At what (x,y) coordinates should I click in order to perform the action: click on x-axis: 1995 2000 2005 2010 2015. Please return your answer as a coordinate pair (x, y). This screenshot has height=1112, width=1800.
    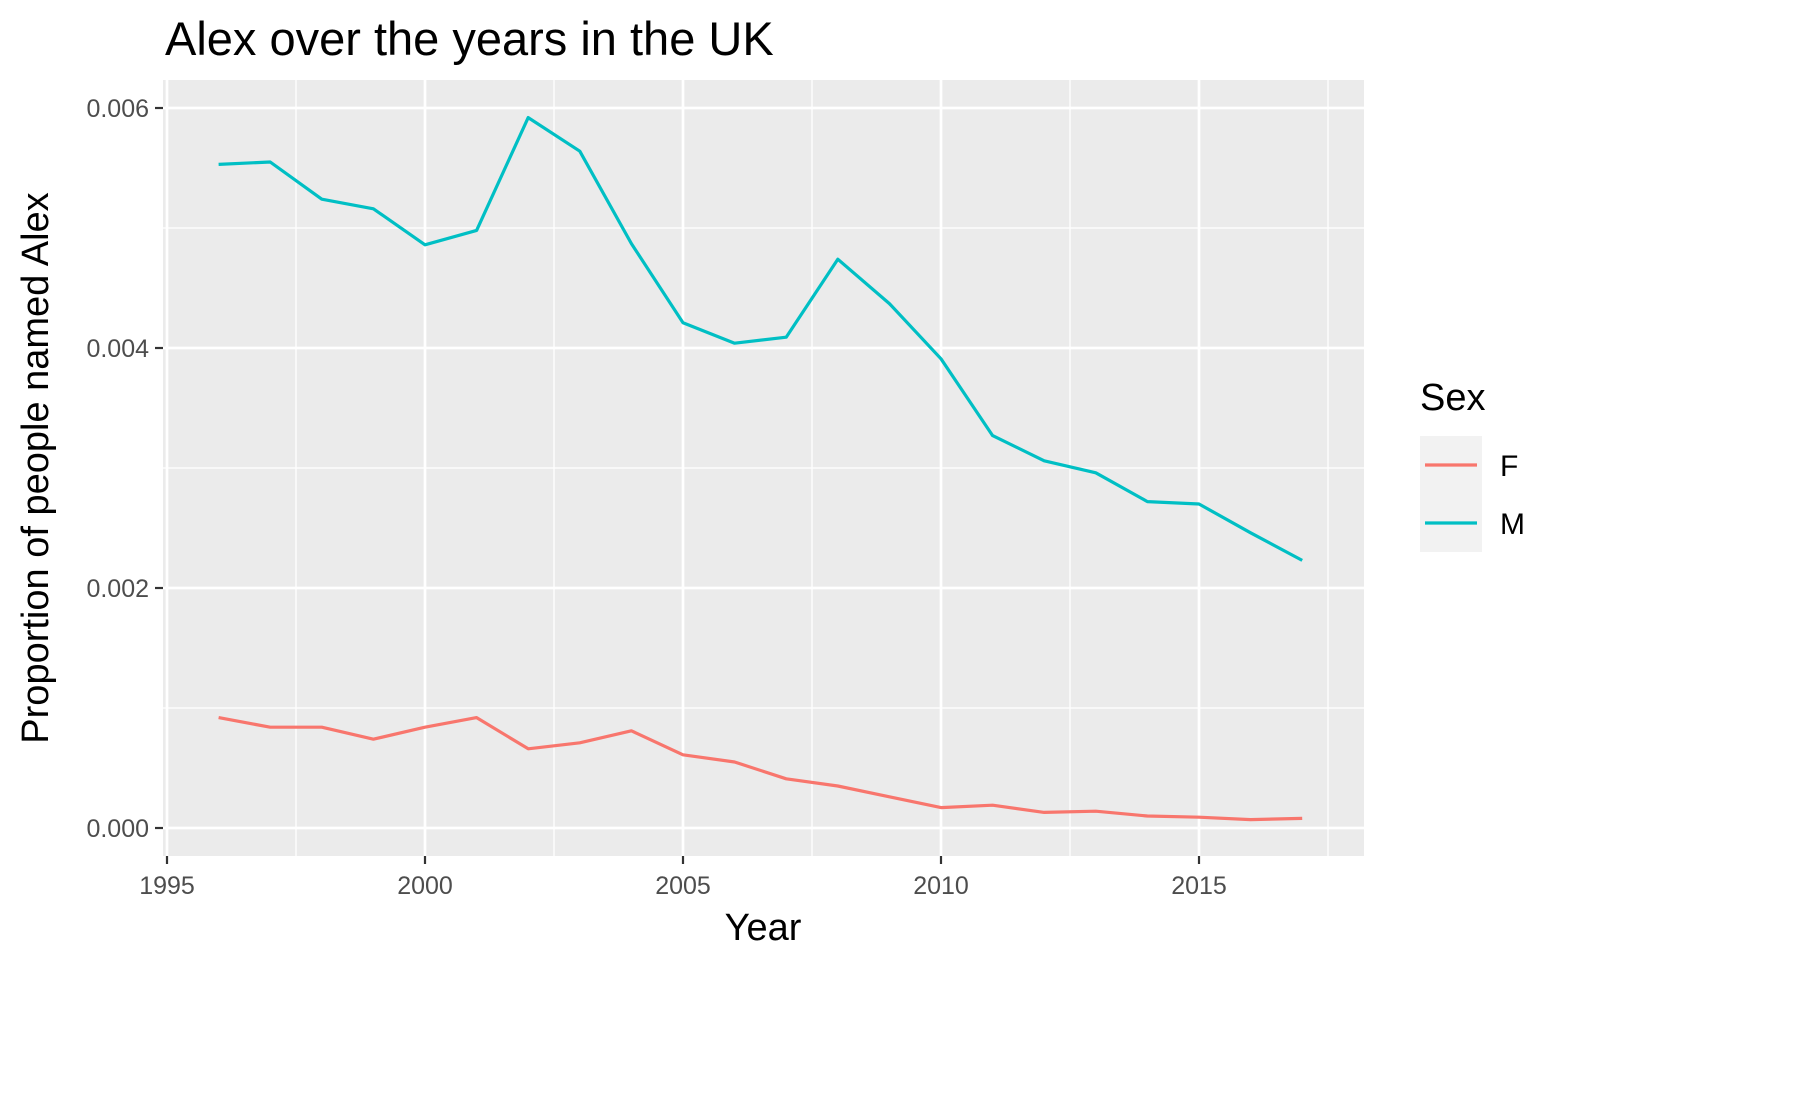
    Looking at the image, I should click on (683, 878).